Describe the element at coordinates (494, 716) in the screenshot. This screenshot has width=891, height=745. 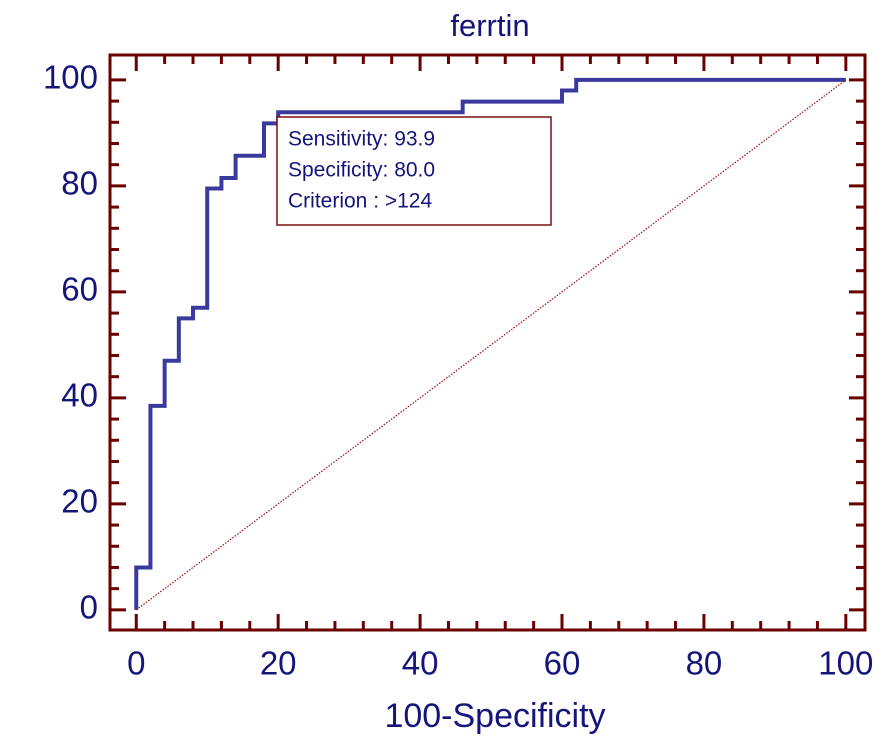
I see `x-axis-label: 100-Specificity` at that location.